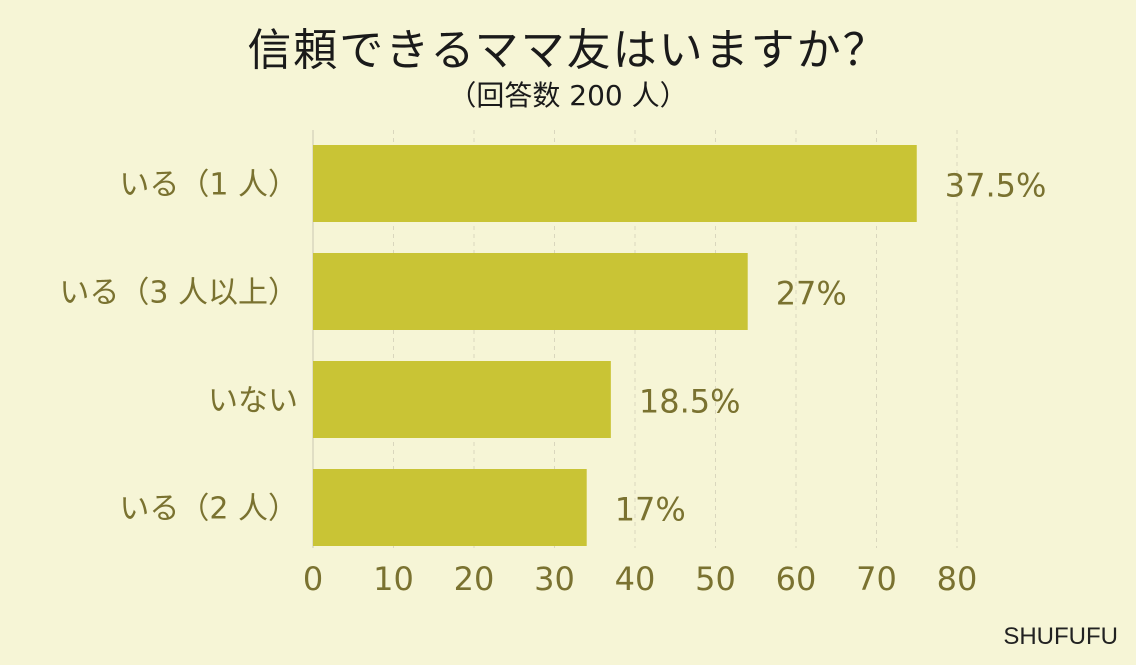  I want to click on category-label: いる（2 人）, so click(208, 509).